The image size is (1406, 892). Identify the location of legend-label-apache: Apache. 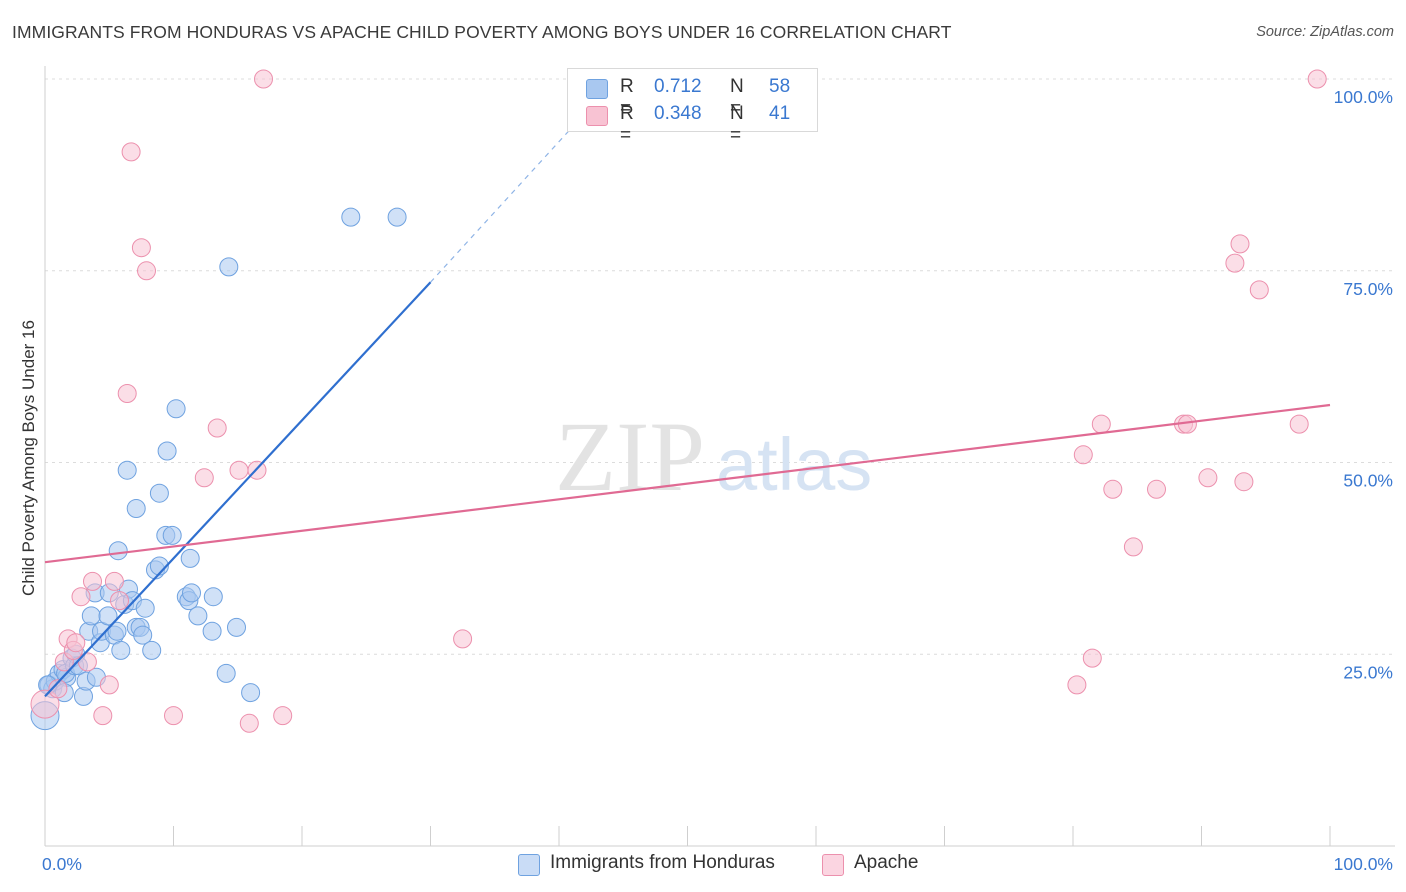
(886, 862).